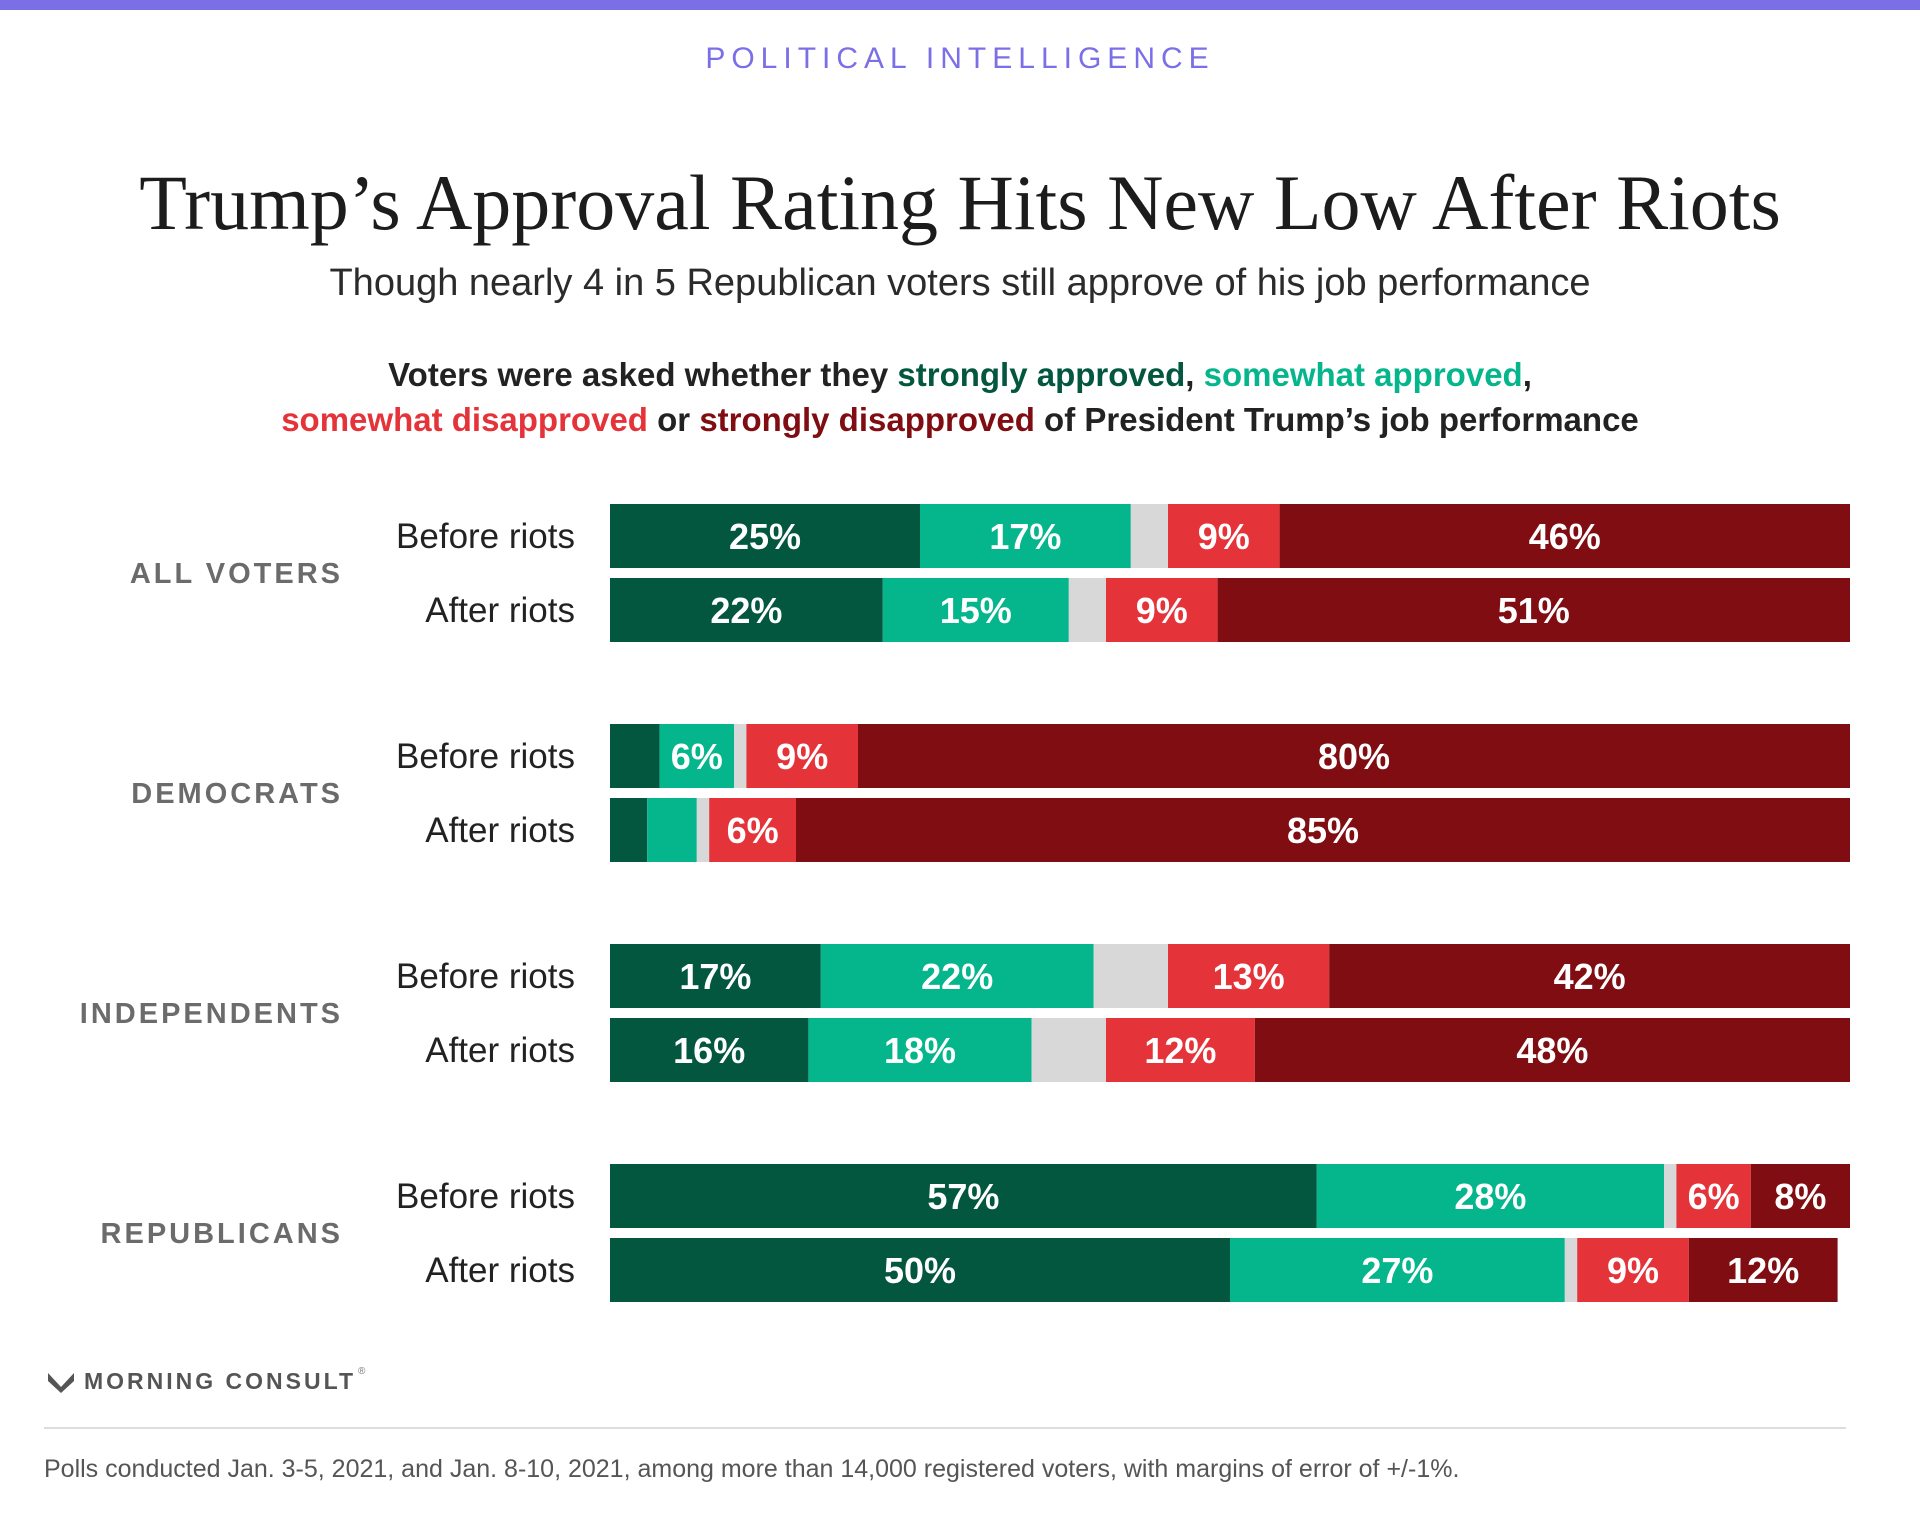 This screenshot has width=1920, height=1536. What do you see at coordinates (1336, 419) in the screenshot?
I see `question-tail: of President Trump’s job performance` at bounding box center [1336, 419].